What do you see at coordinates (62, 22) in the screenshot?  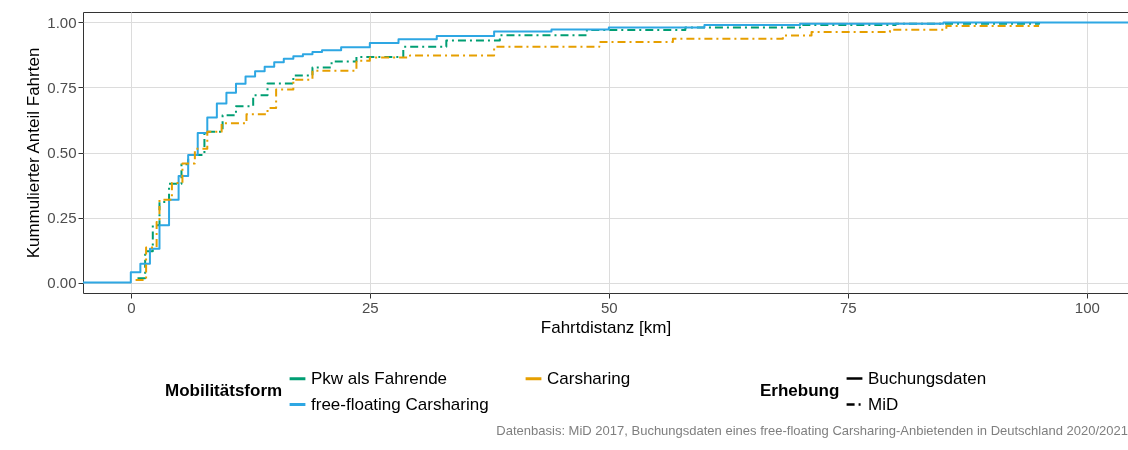 I see `y-tick-label: 1.00` at bounding box center [62, 22].